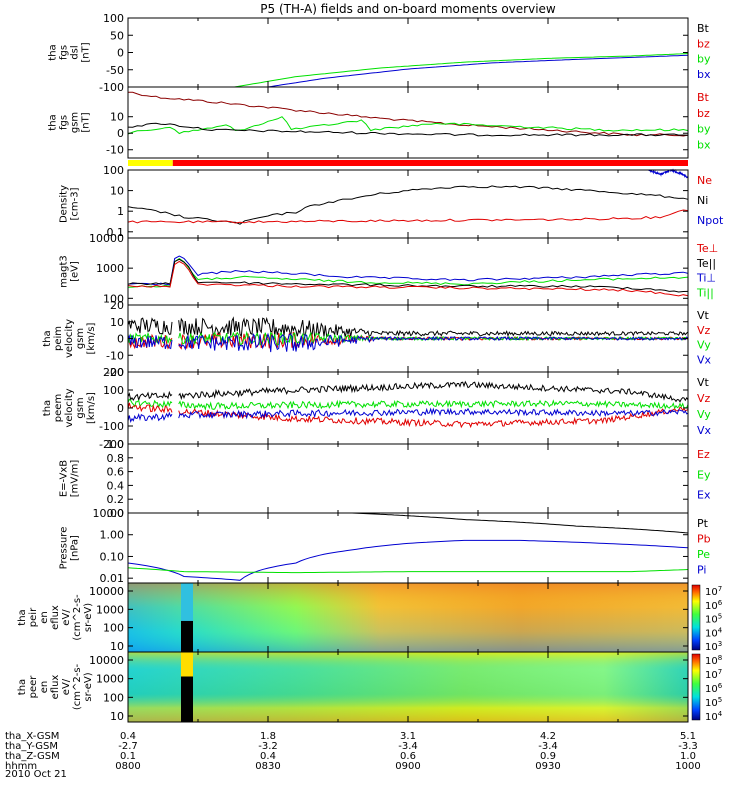 This screenshot has height=804, width=750. Describe the element at coordinates (55, 617) in the screenshot. I see `ylabel: eflux` at that location.